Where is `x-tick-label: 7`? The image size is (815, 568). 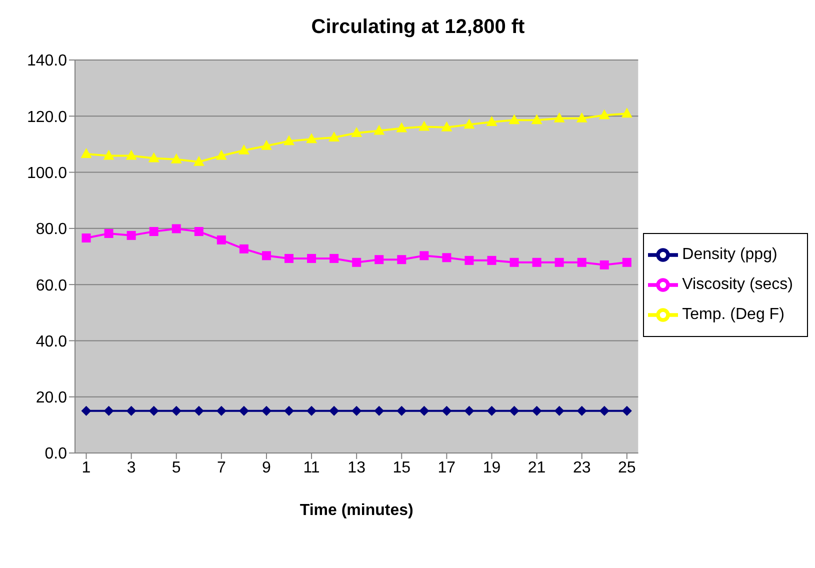
x-tick-label: 7 is located at coordinates (221, 467).